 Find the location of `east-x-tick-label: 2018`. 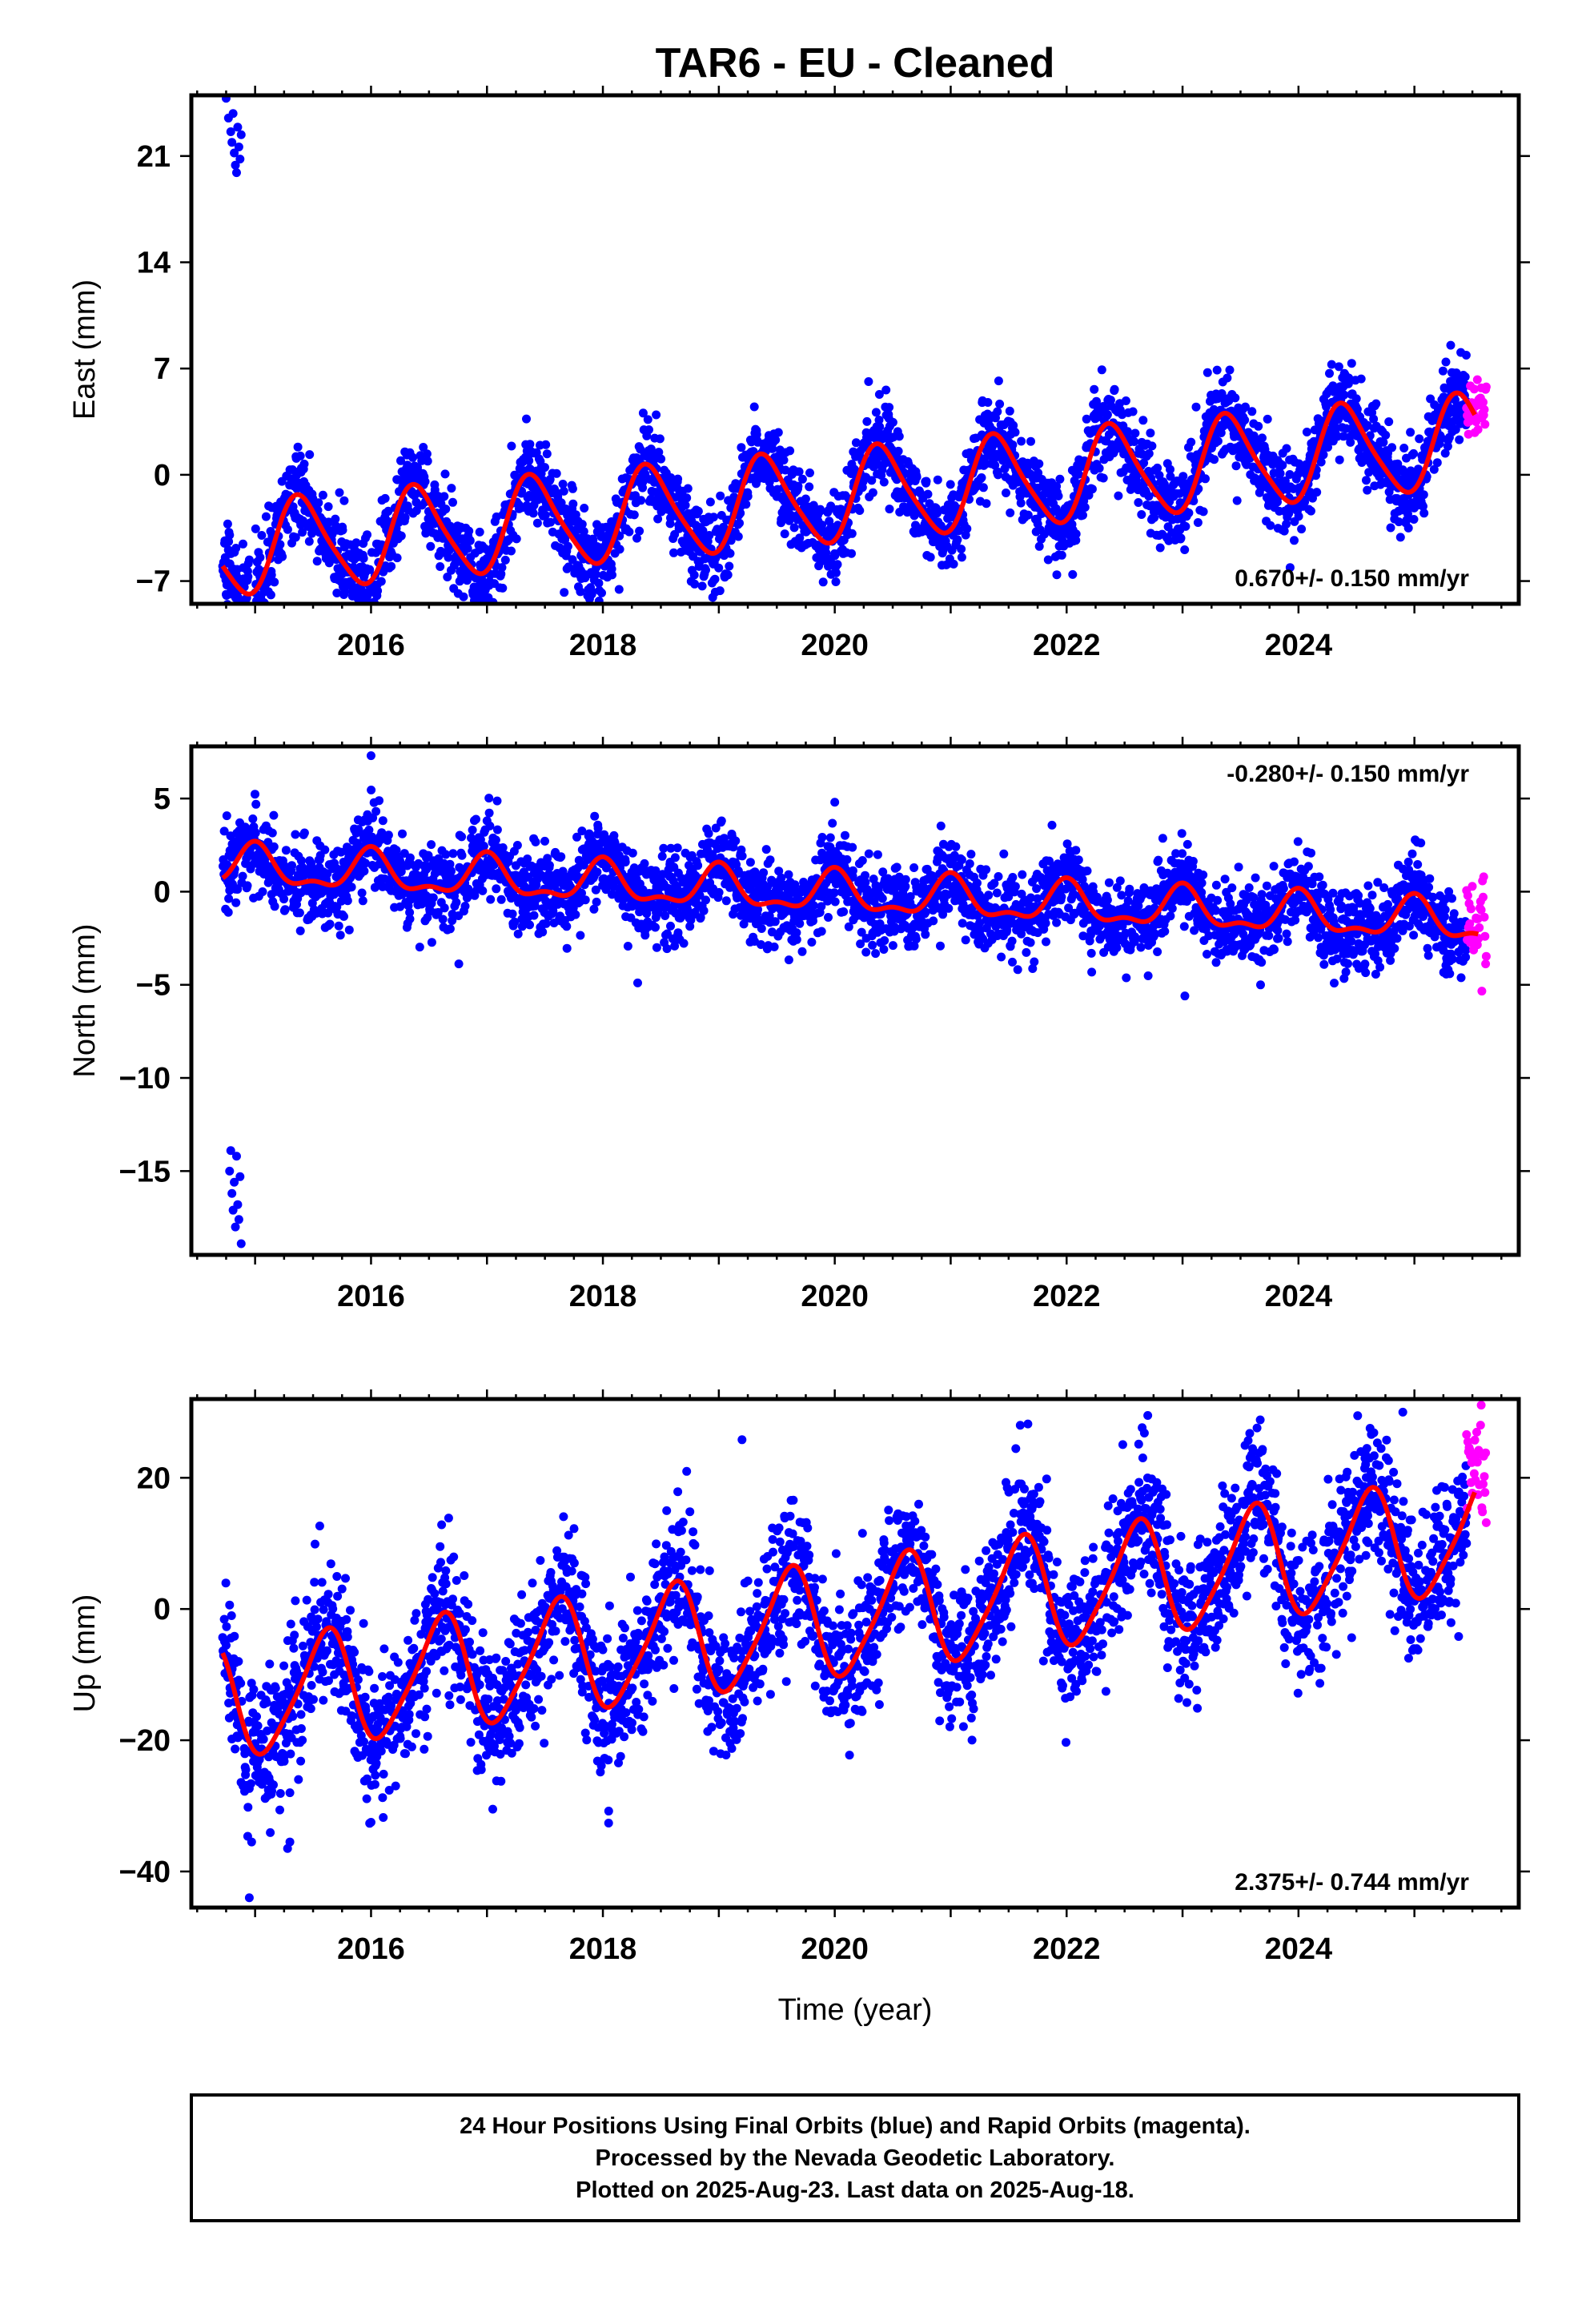

east-x-tick-label: 2018 is located at coordinates (603, 645).